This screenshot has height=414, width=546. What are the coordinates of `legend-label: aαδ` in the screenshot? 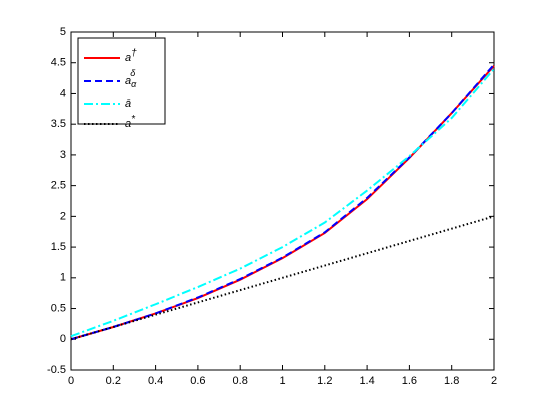 It's located at (131, 78).